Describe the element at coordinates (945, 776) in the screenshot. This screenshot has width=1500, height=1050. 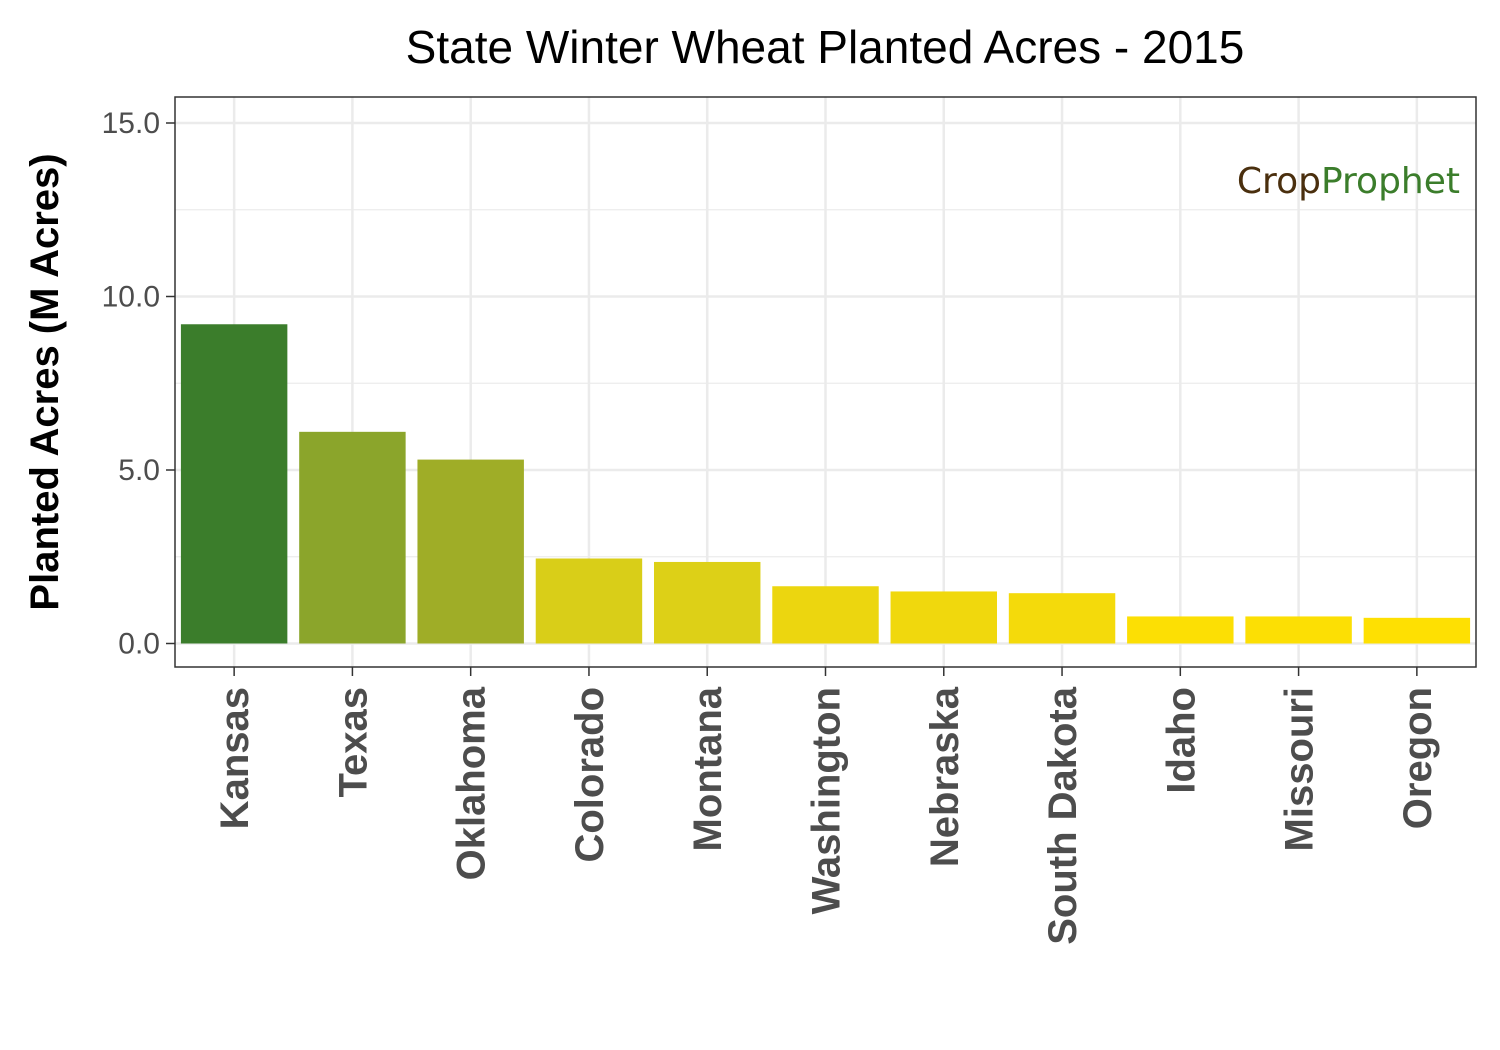
I see `x-tick-label: Nebraska` at that location.